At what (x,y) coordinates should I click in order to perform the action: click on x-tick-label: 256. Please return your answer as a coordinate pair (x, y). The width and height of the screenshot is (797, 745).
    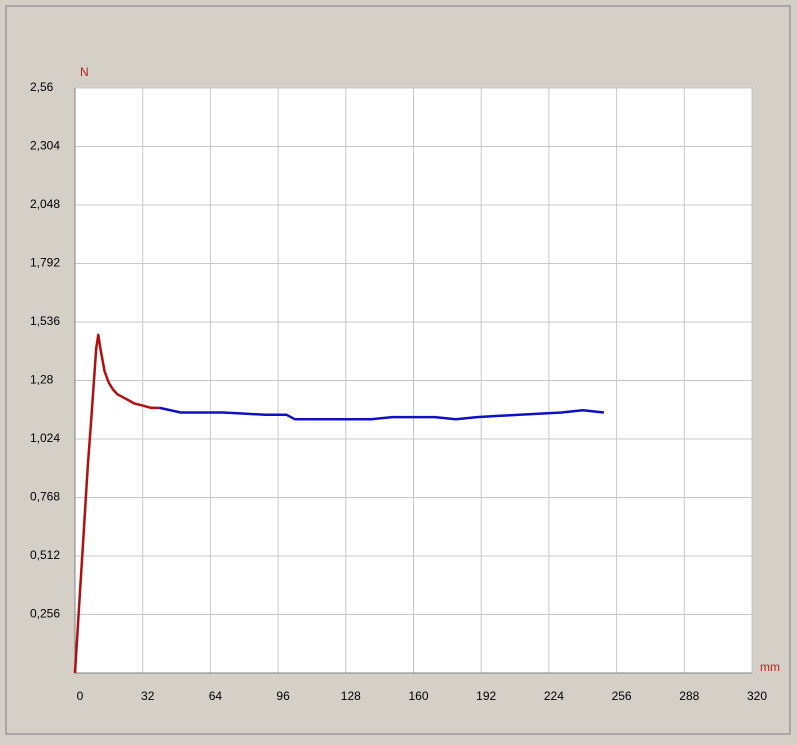
    Looking at the image, I should click on (622, 696).